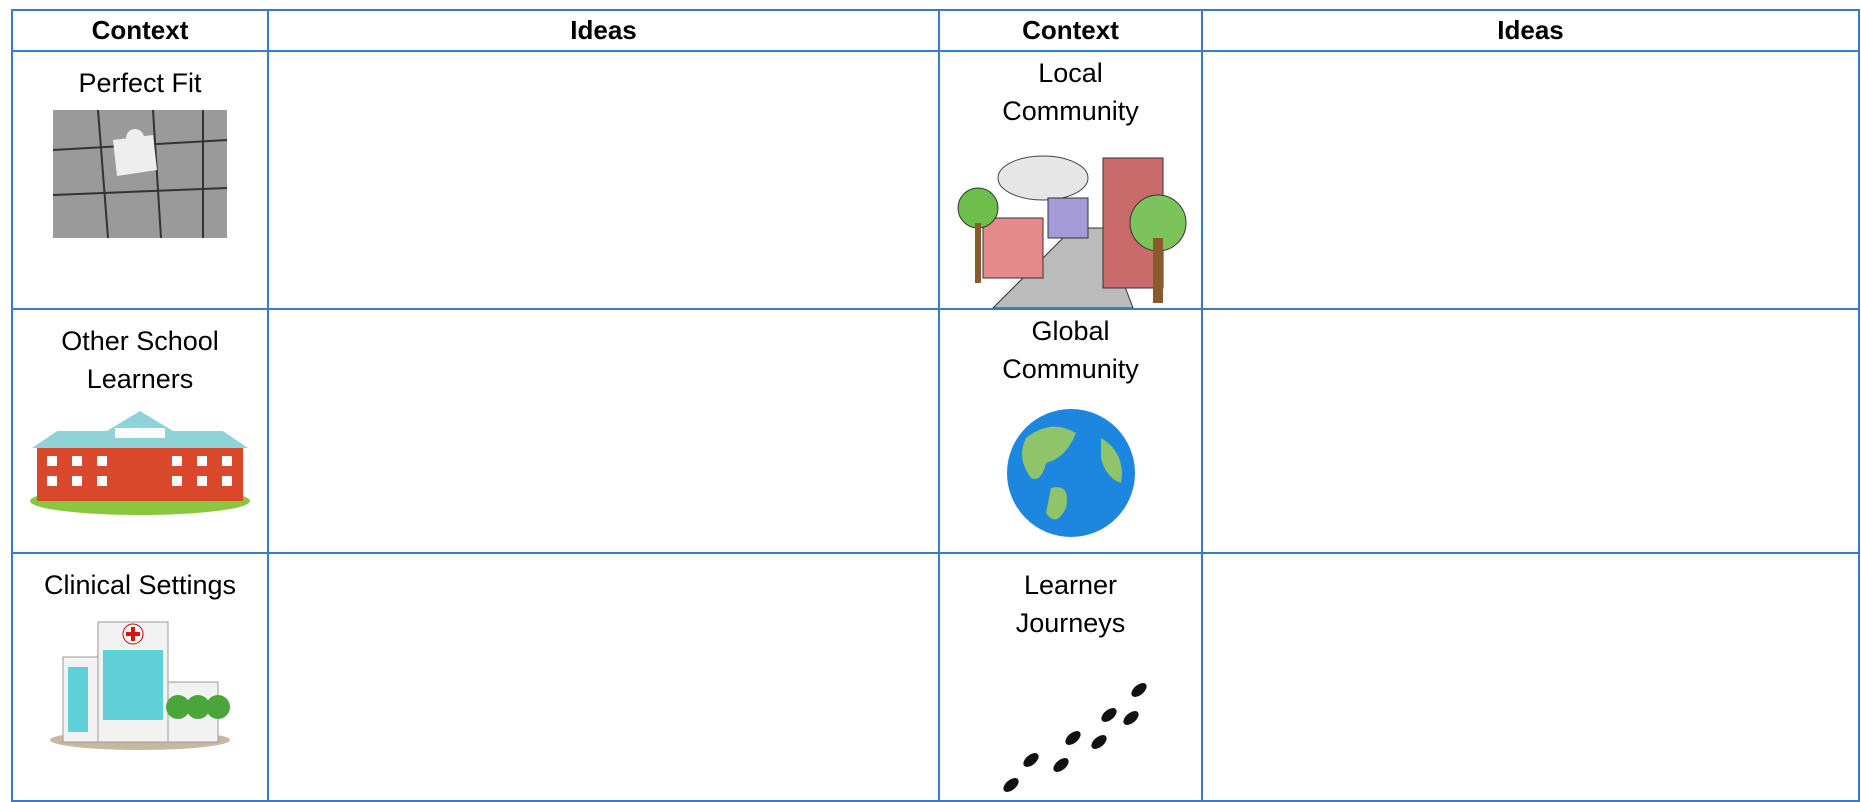 The width and height of the screenshot is (1861, 802). What do you see at coordinates (1070, 92) in the screenshot?
I see `context-label: Local Community` at bounding box center [1070, 92].